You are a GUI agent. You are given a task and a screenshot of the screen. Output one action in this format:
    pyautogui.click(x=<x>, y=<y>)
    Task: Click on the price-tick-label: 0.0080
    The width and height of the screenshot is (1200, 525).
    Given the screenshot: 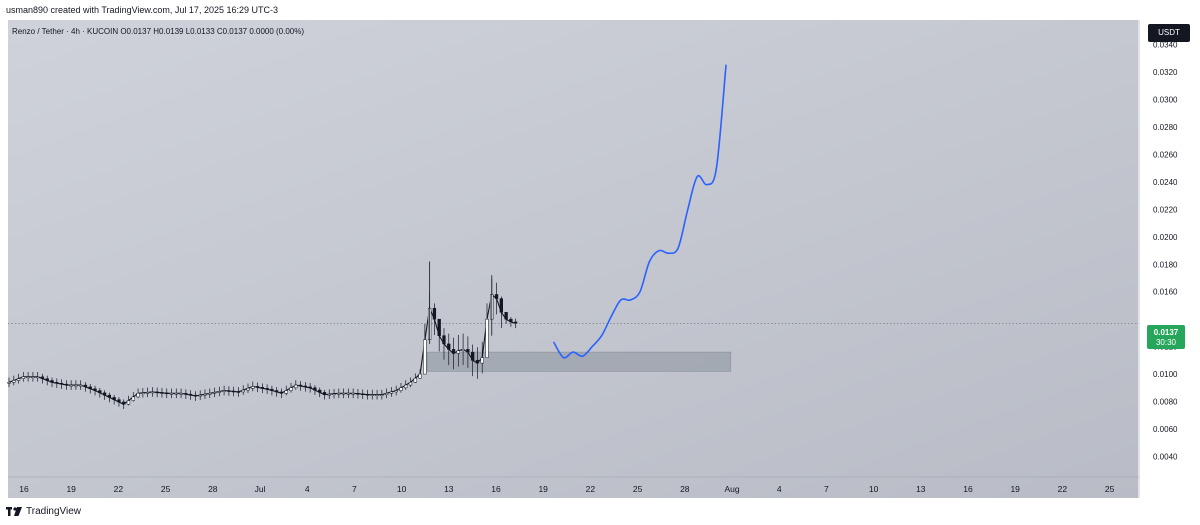 What is the action you would take?
    pyautogui.click(x=1165, y=402)
    